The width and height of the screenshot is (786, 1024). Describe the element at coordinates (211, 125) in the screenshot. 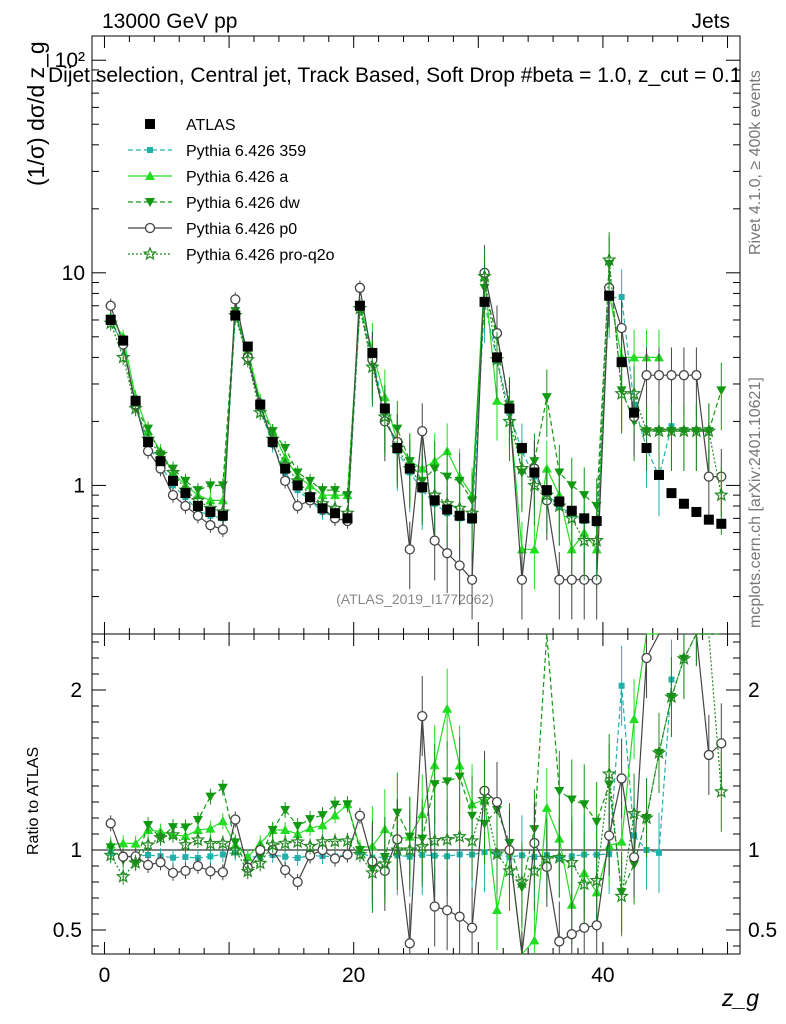

I see `legend-label-atlas: ATLAS` at that location.